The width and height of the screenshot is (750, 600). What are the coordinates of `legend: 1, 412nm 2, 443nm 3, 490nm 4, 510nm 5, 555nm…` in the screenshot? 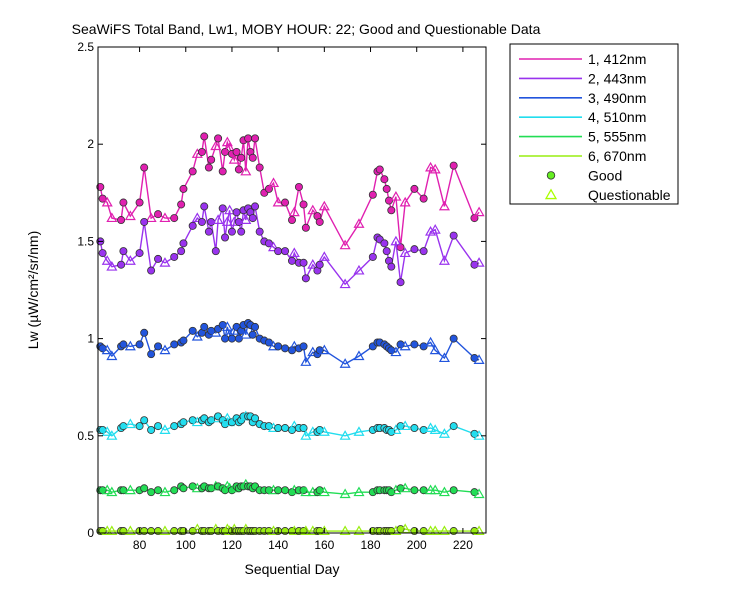 It's located at (594, 124).